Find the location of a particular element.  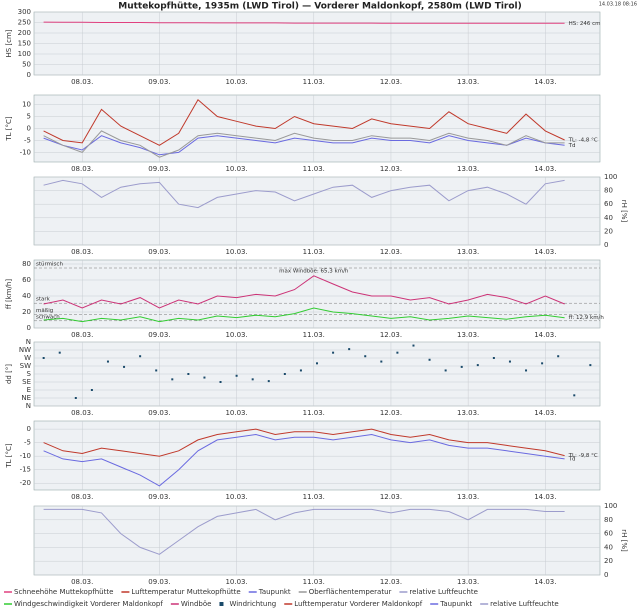

threshold-label: stürmisch is located at coordinates (49, 265).